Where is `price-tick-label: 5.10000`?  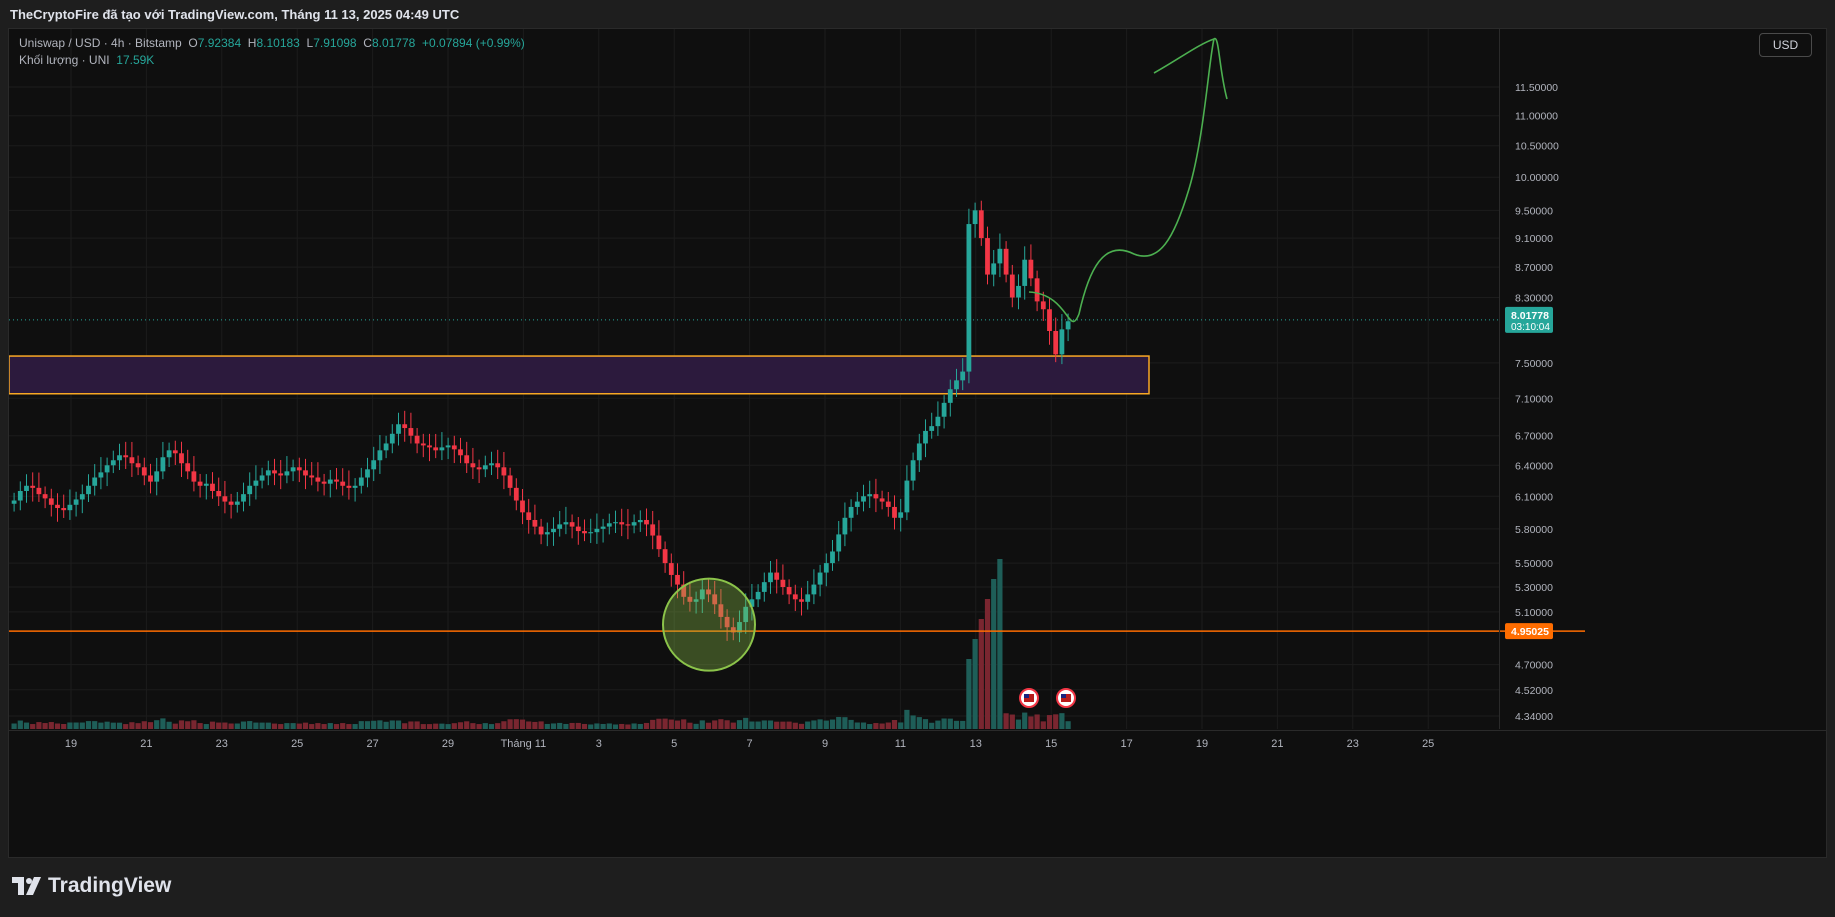 price-tick-label: 5.10000 is located at coordinates (1534, 613).